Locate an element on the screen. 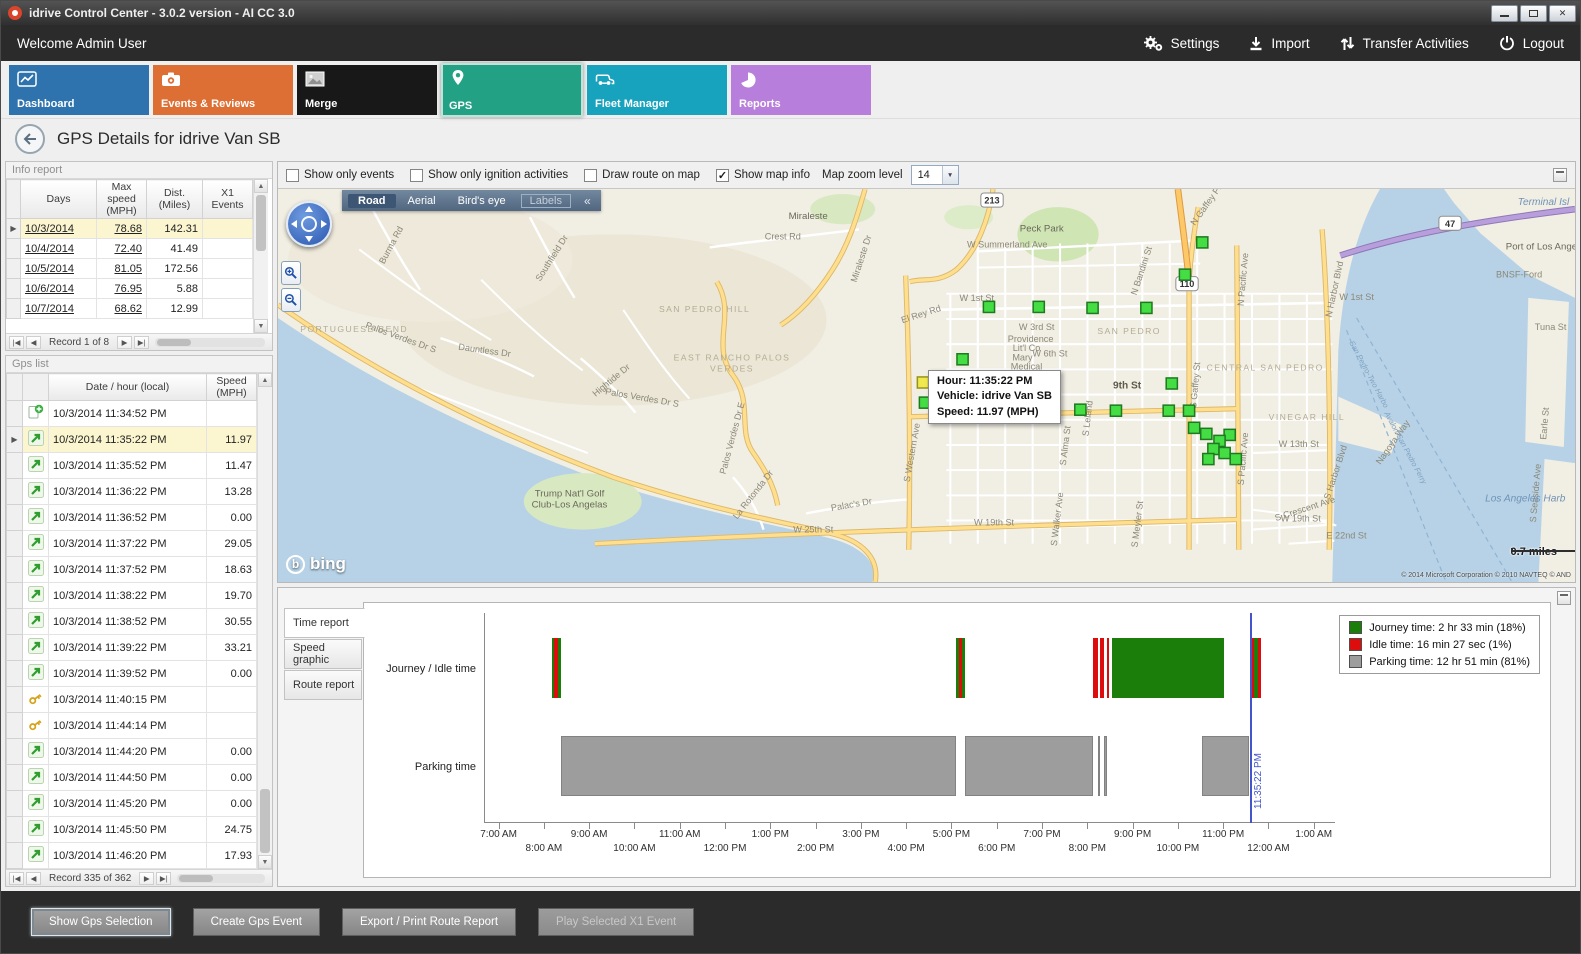  map-pan-control is located at coordinates (309, 224).